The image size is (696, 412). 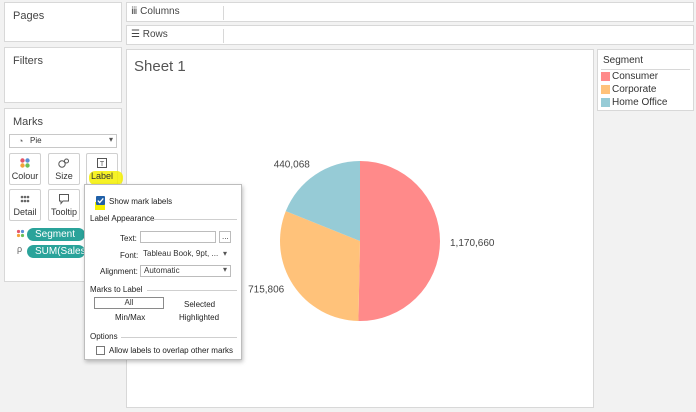 What do you see at coordinates (100, 350) in the screenshot?
I see `overlap-checkbox` at bounding box center [100, 350].